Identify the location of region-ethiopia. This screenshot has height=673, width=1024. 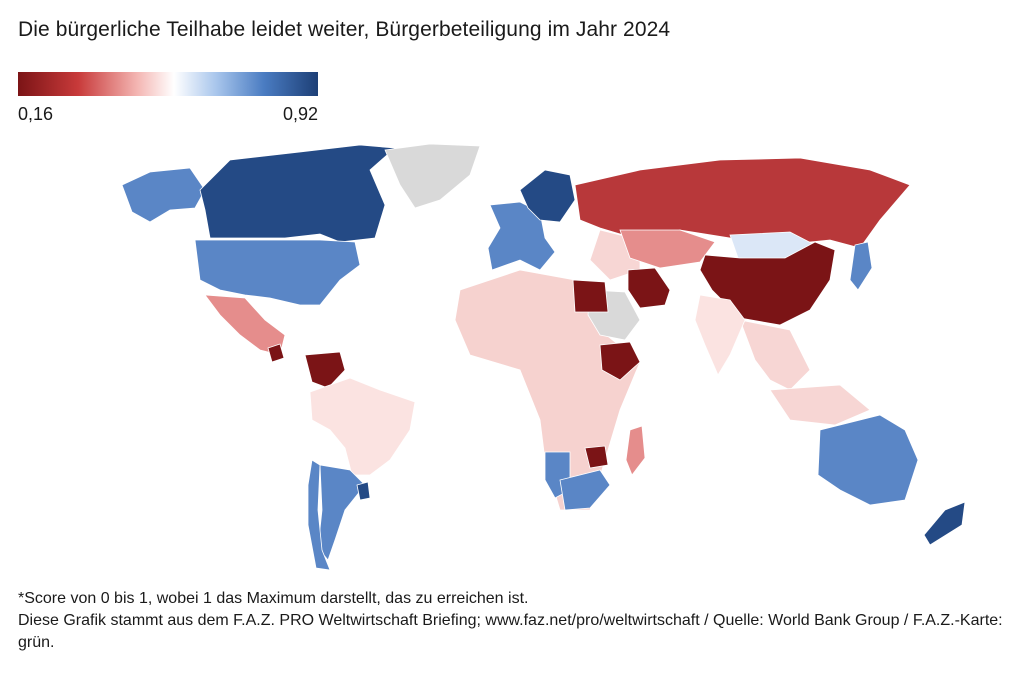
(620, 361).